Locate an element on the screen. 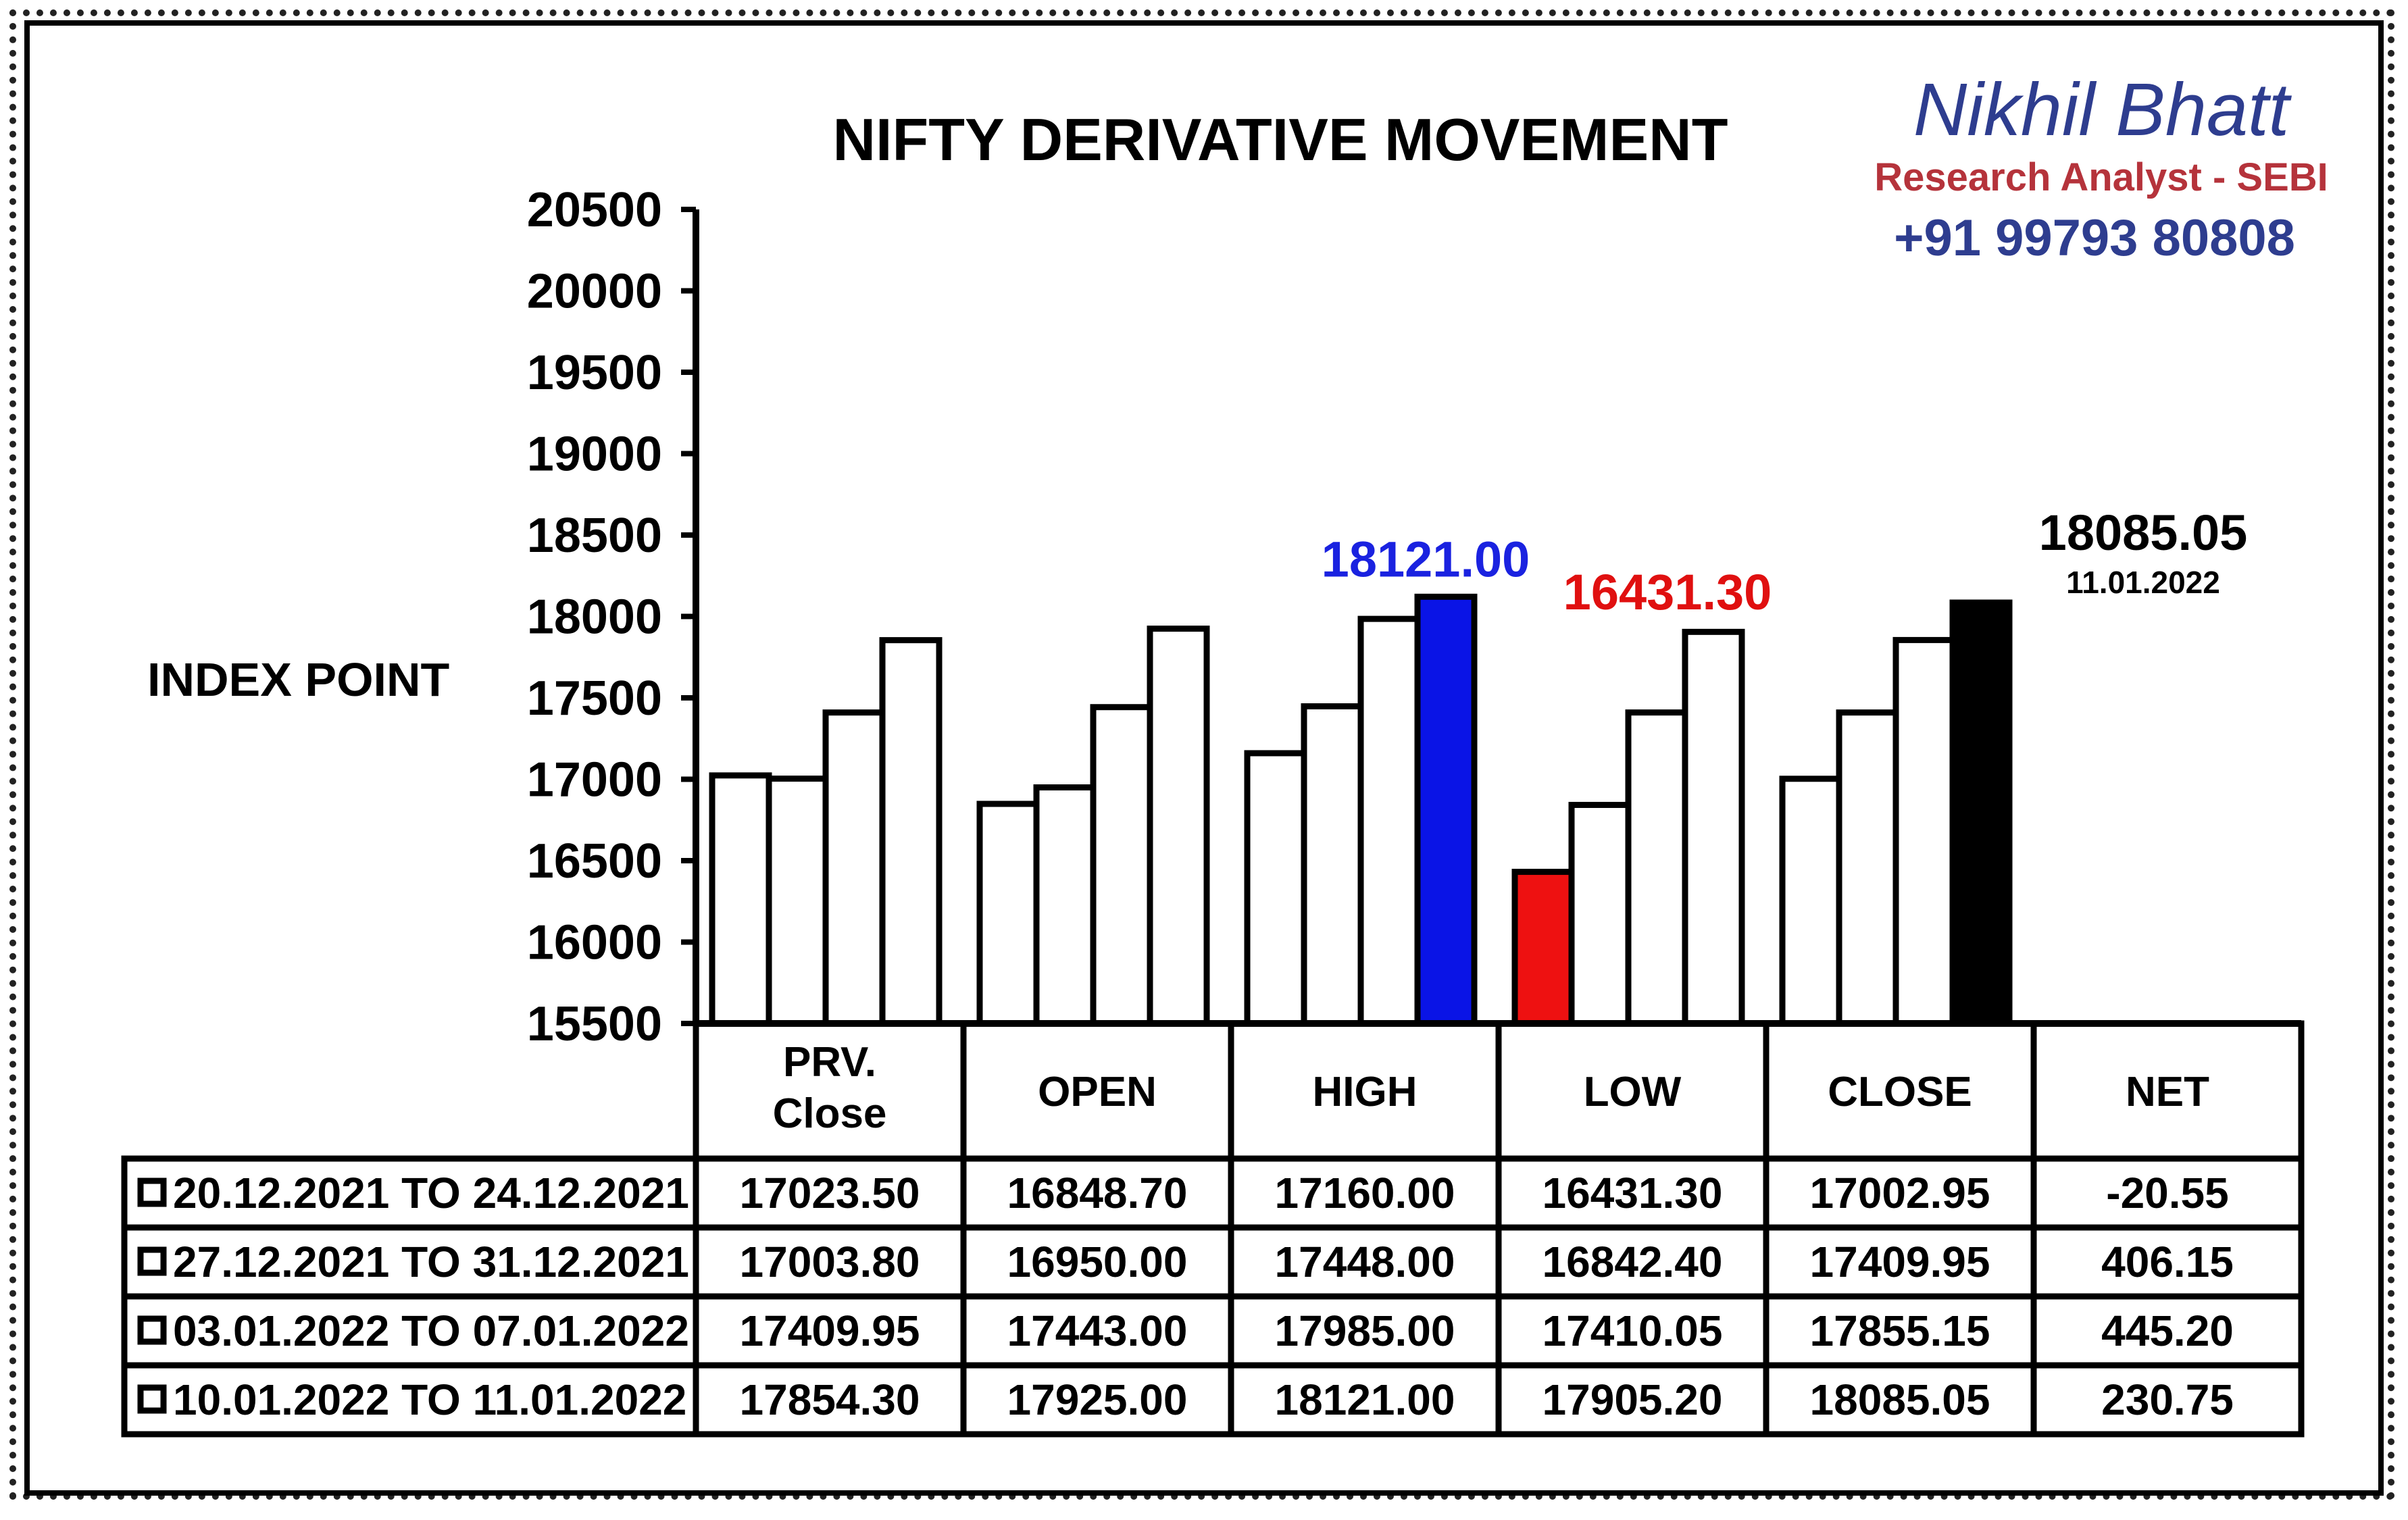  table-header-cell: HIGH is located at coordinates (1365, 1092).